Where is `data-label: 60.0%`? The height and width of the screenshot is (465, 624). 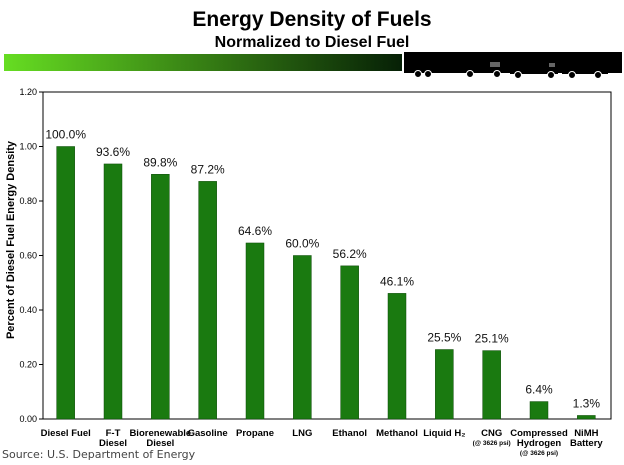 data-label: 60.0% is located at coordinates (302, 244).